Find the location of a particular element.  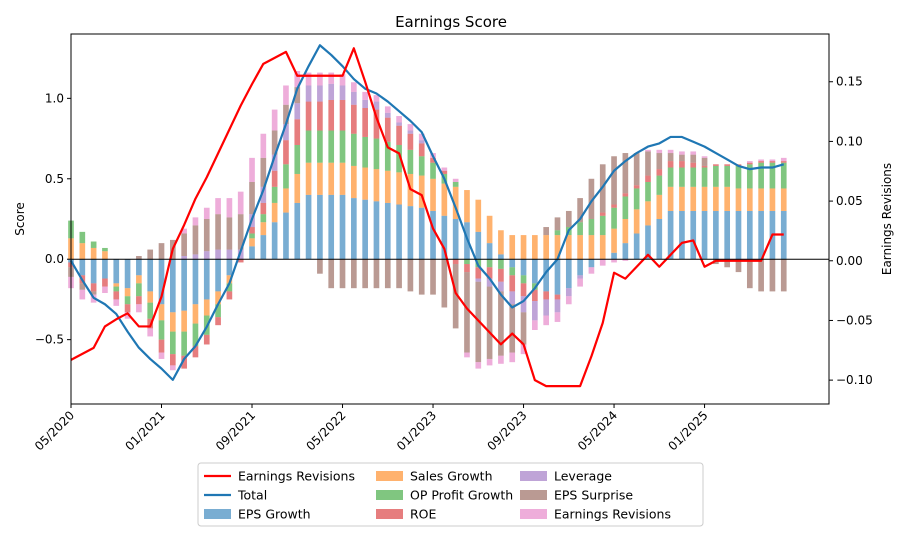

legend-label: OP Profit Growth is located at coordinates (461, 495).